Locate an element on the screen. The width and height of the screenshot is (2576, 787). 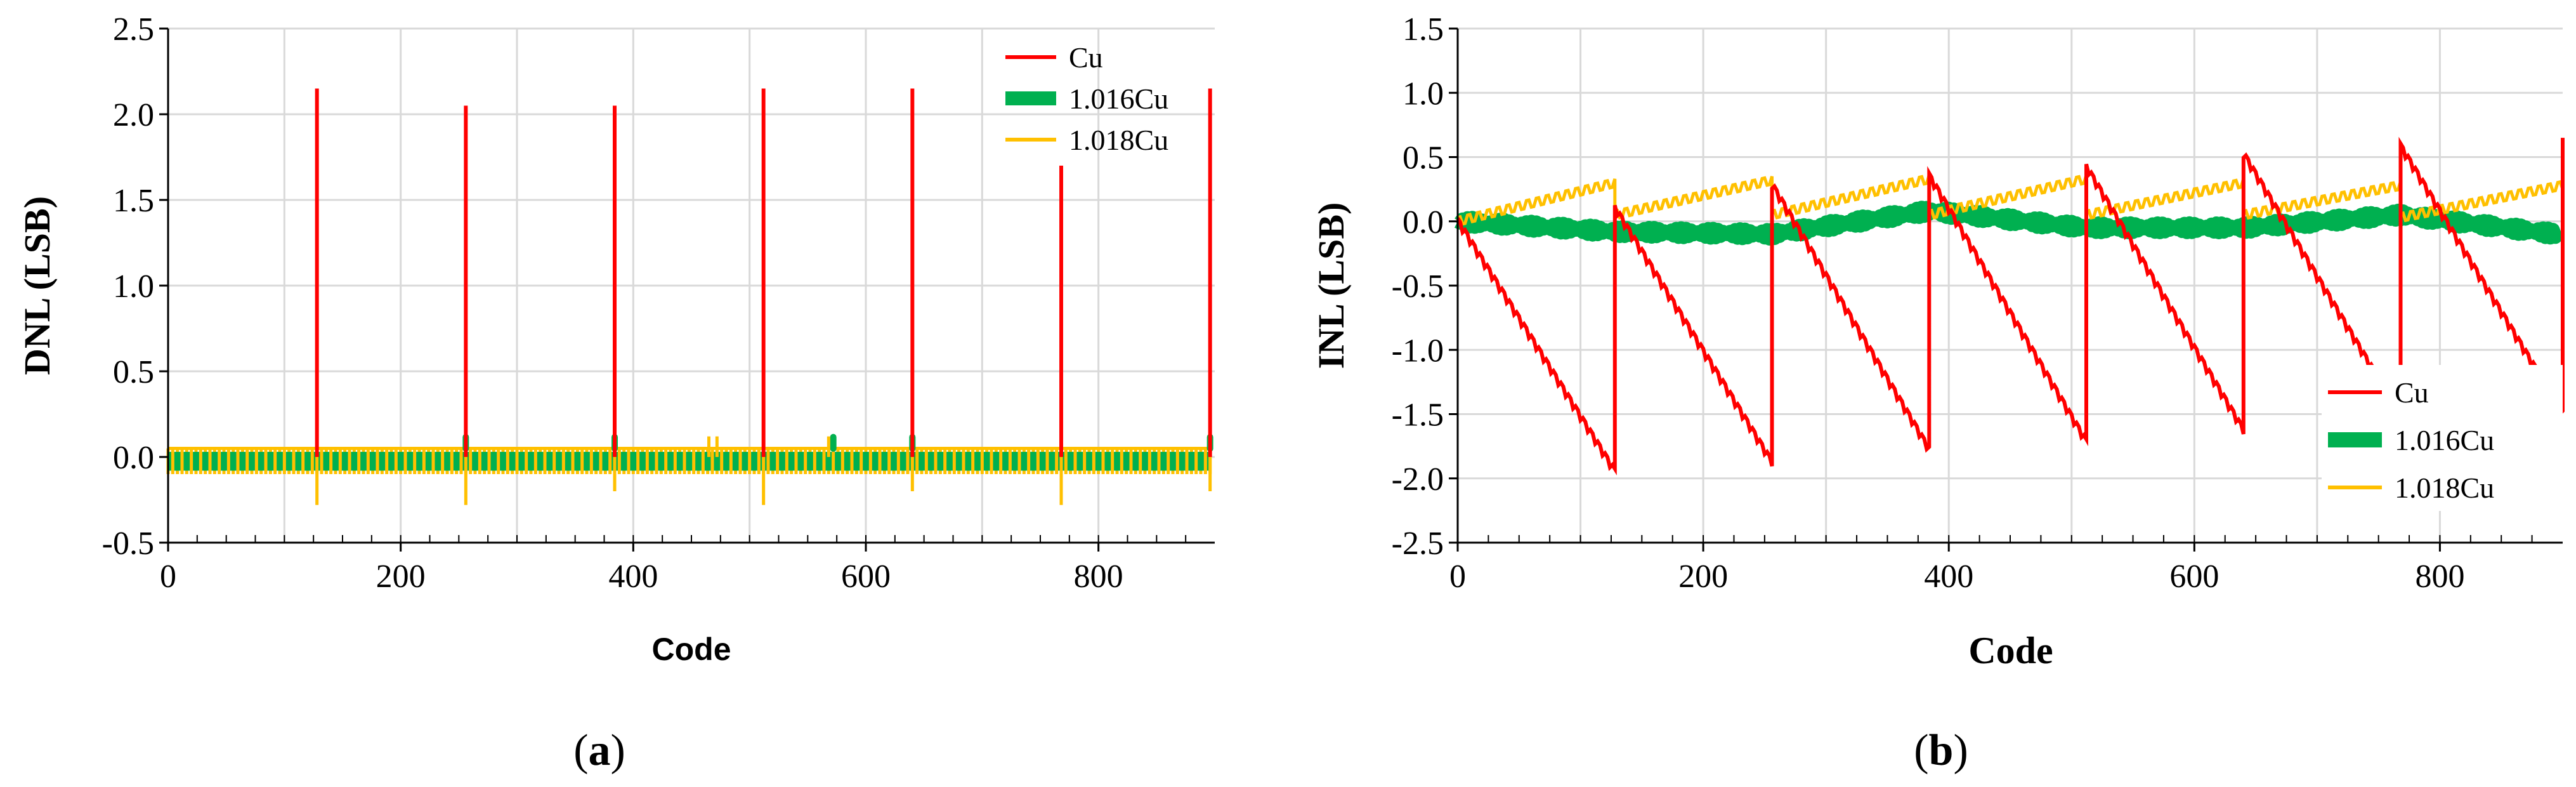
inl-xtick-label: 200 is located at coordinates (1703, 577).